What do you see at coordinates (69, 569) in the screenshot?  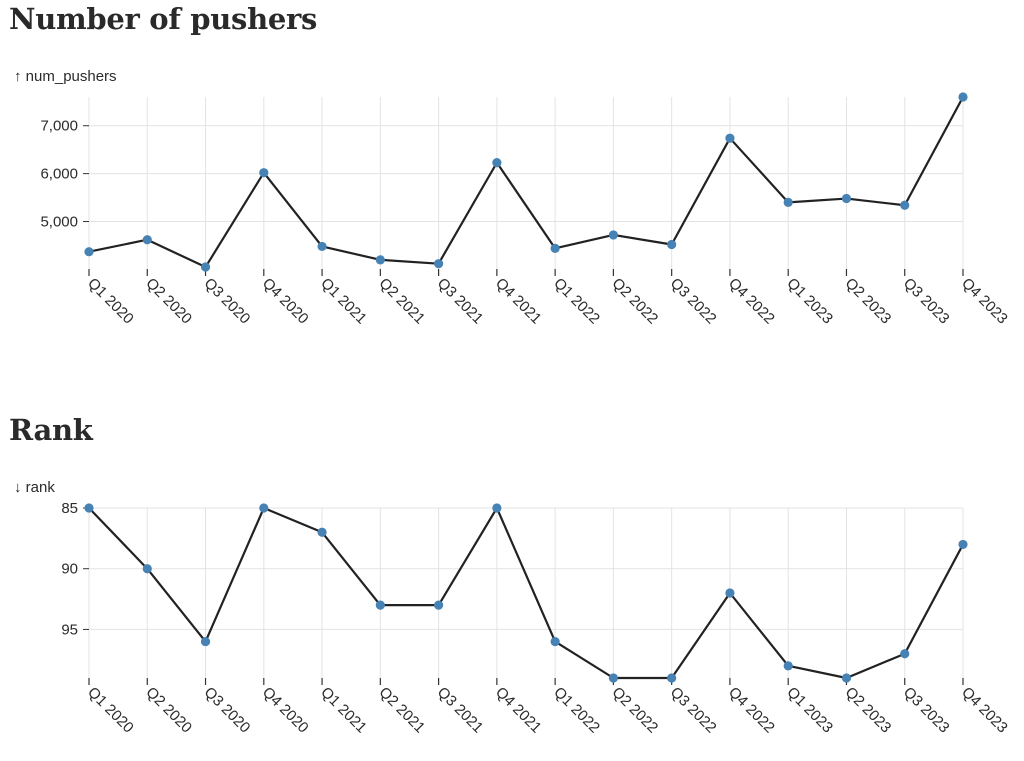 I see `y-tick-label: 90` at bounding box center [69, 569].